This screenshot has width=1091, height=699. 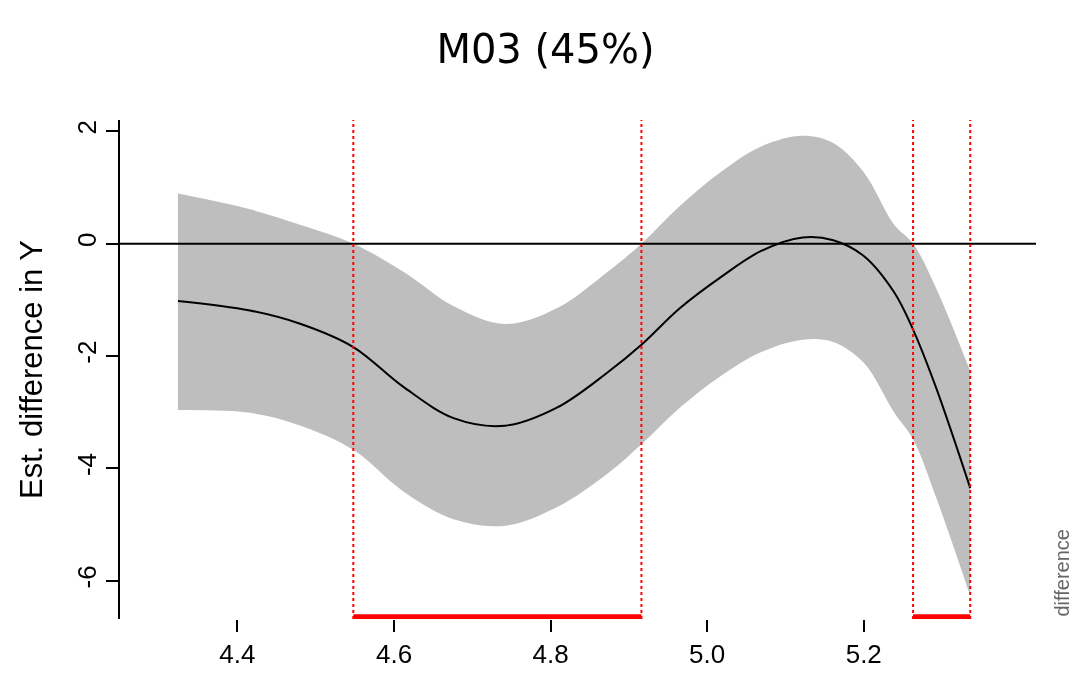 I want to click on x-tick-label: 5.0, so click(x=707, y=654).